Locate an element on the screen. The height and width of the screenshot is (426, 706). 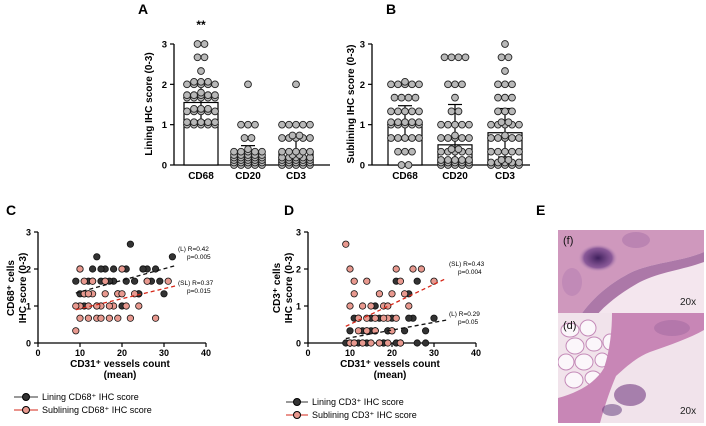
annotation-d-1-p: p=0.004 is located at coordinates (470, 272).